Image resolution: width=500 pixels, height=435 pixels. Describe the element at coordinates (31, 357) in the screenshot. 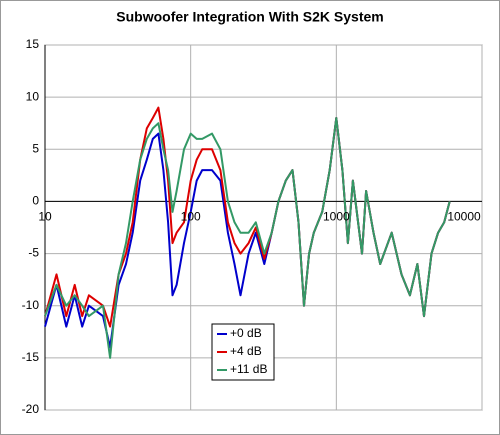

I see `y-tick-label: -15` at that location.